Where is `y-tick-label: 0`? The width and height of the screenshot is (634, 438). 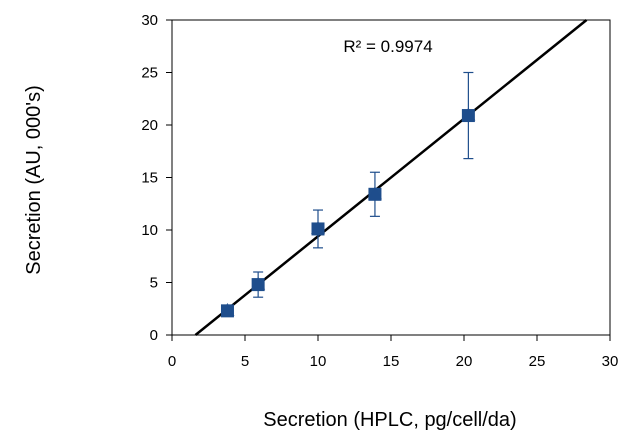 y-tick-label: 0 is located at coordinates (154, 335).